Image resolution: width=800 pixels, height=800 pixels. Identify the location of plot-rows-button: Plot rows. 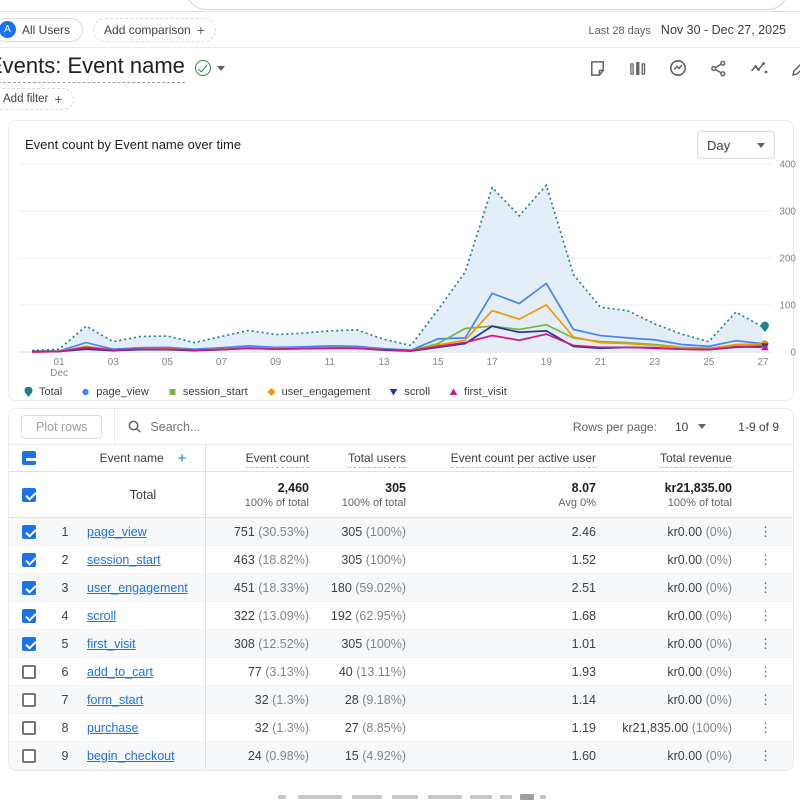
(62, 426).